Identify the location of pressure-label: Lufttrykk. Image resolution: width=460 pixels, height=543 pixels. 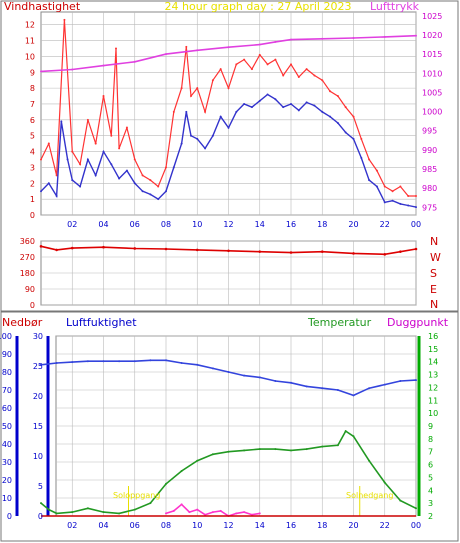
(395, 6).